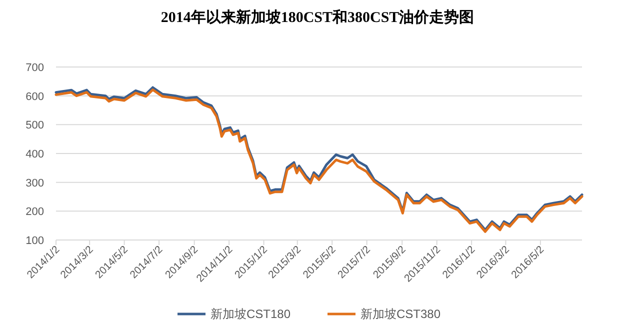 This screenshot has width=635, height=336. What do you see at coordinates (35, 96) in the screenshot?
I see `y-tick-label: 600` at bounding box center [35, 96].